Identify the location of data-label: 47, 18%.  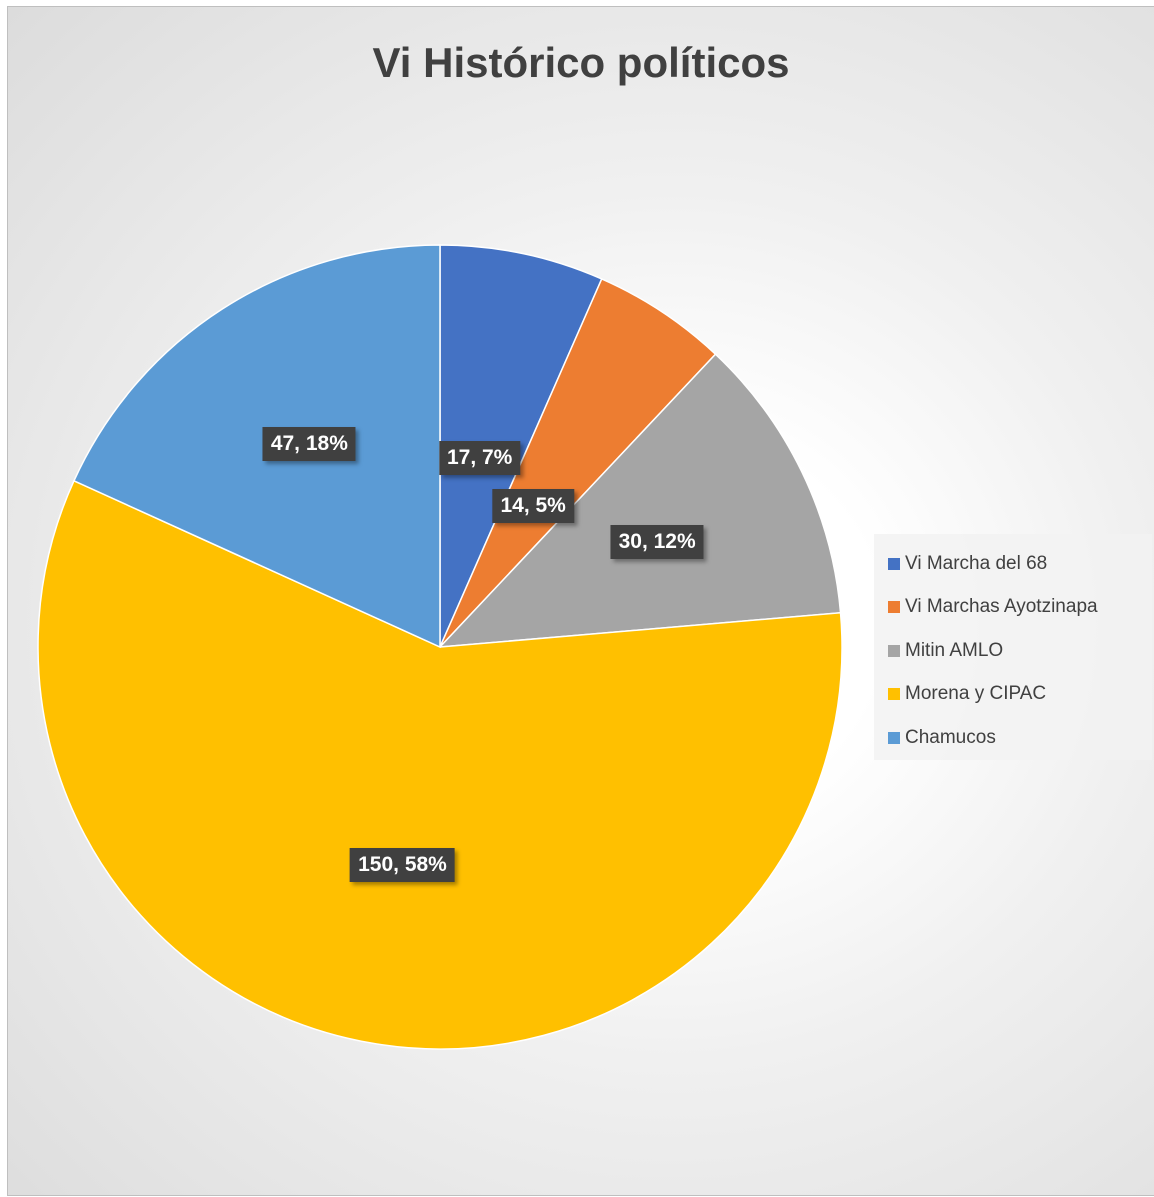
(309, 444).